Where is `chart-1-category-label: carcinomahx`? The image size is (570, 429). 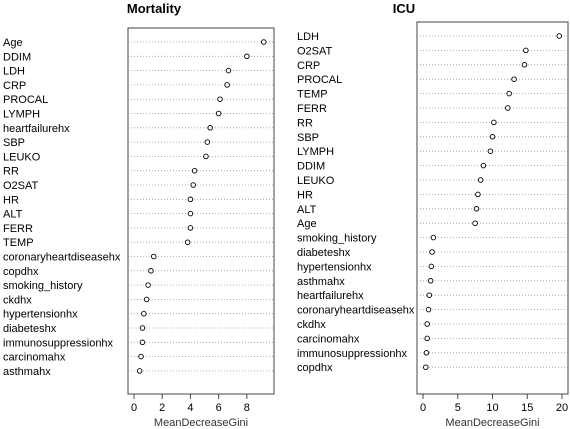
chart-1-category-label: carcinomahx is located at coordinates (34, 358).